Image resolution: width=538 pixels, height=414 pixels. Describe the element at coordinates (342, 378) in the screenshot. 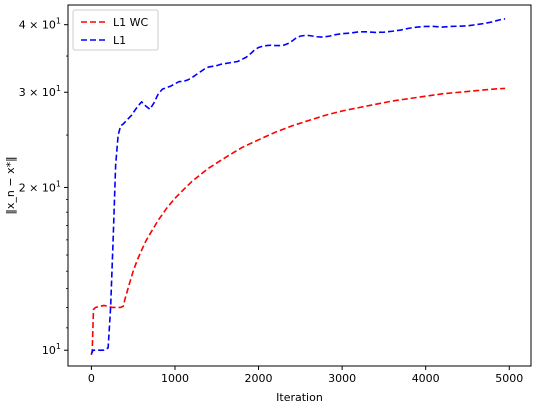

I see `x-tick-label: 3000` at that location.